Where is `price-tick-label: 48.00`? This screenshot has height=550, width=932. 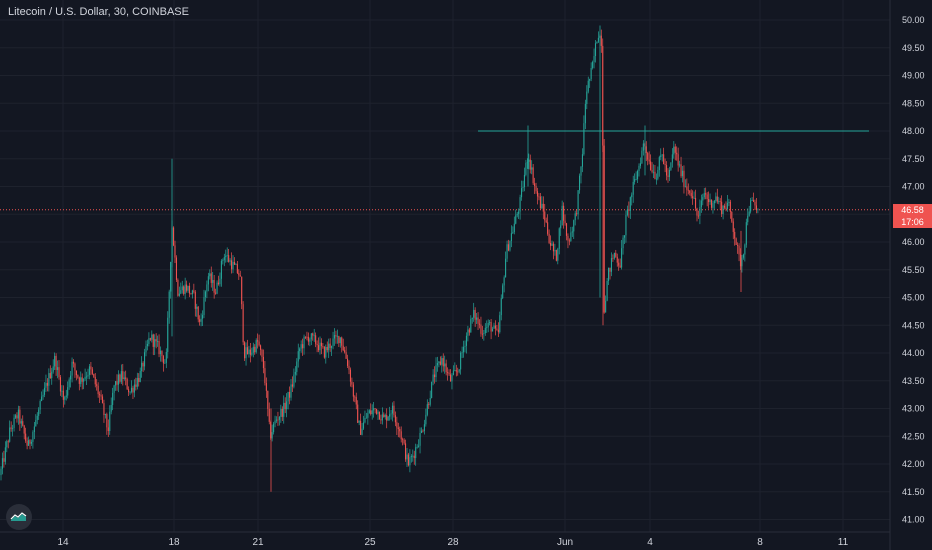 price-tick-label: 48.00 is located at coordinates (913, 131).